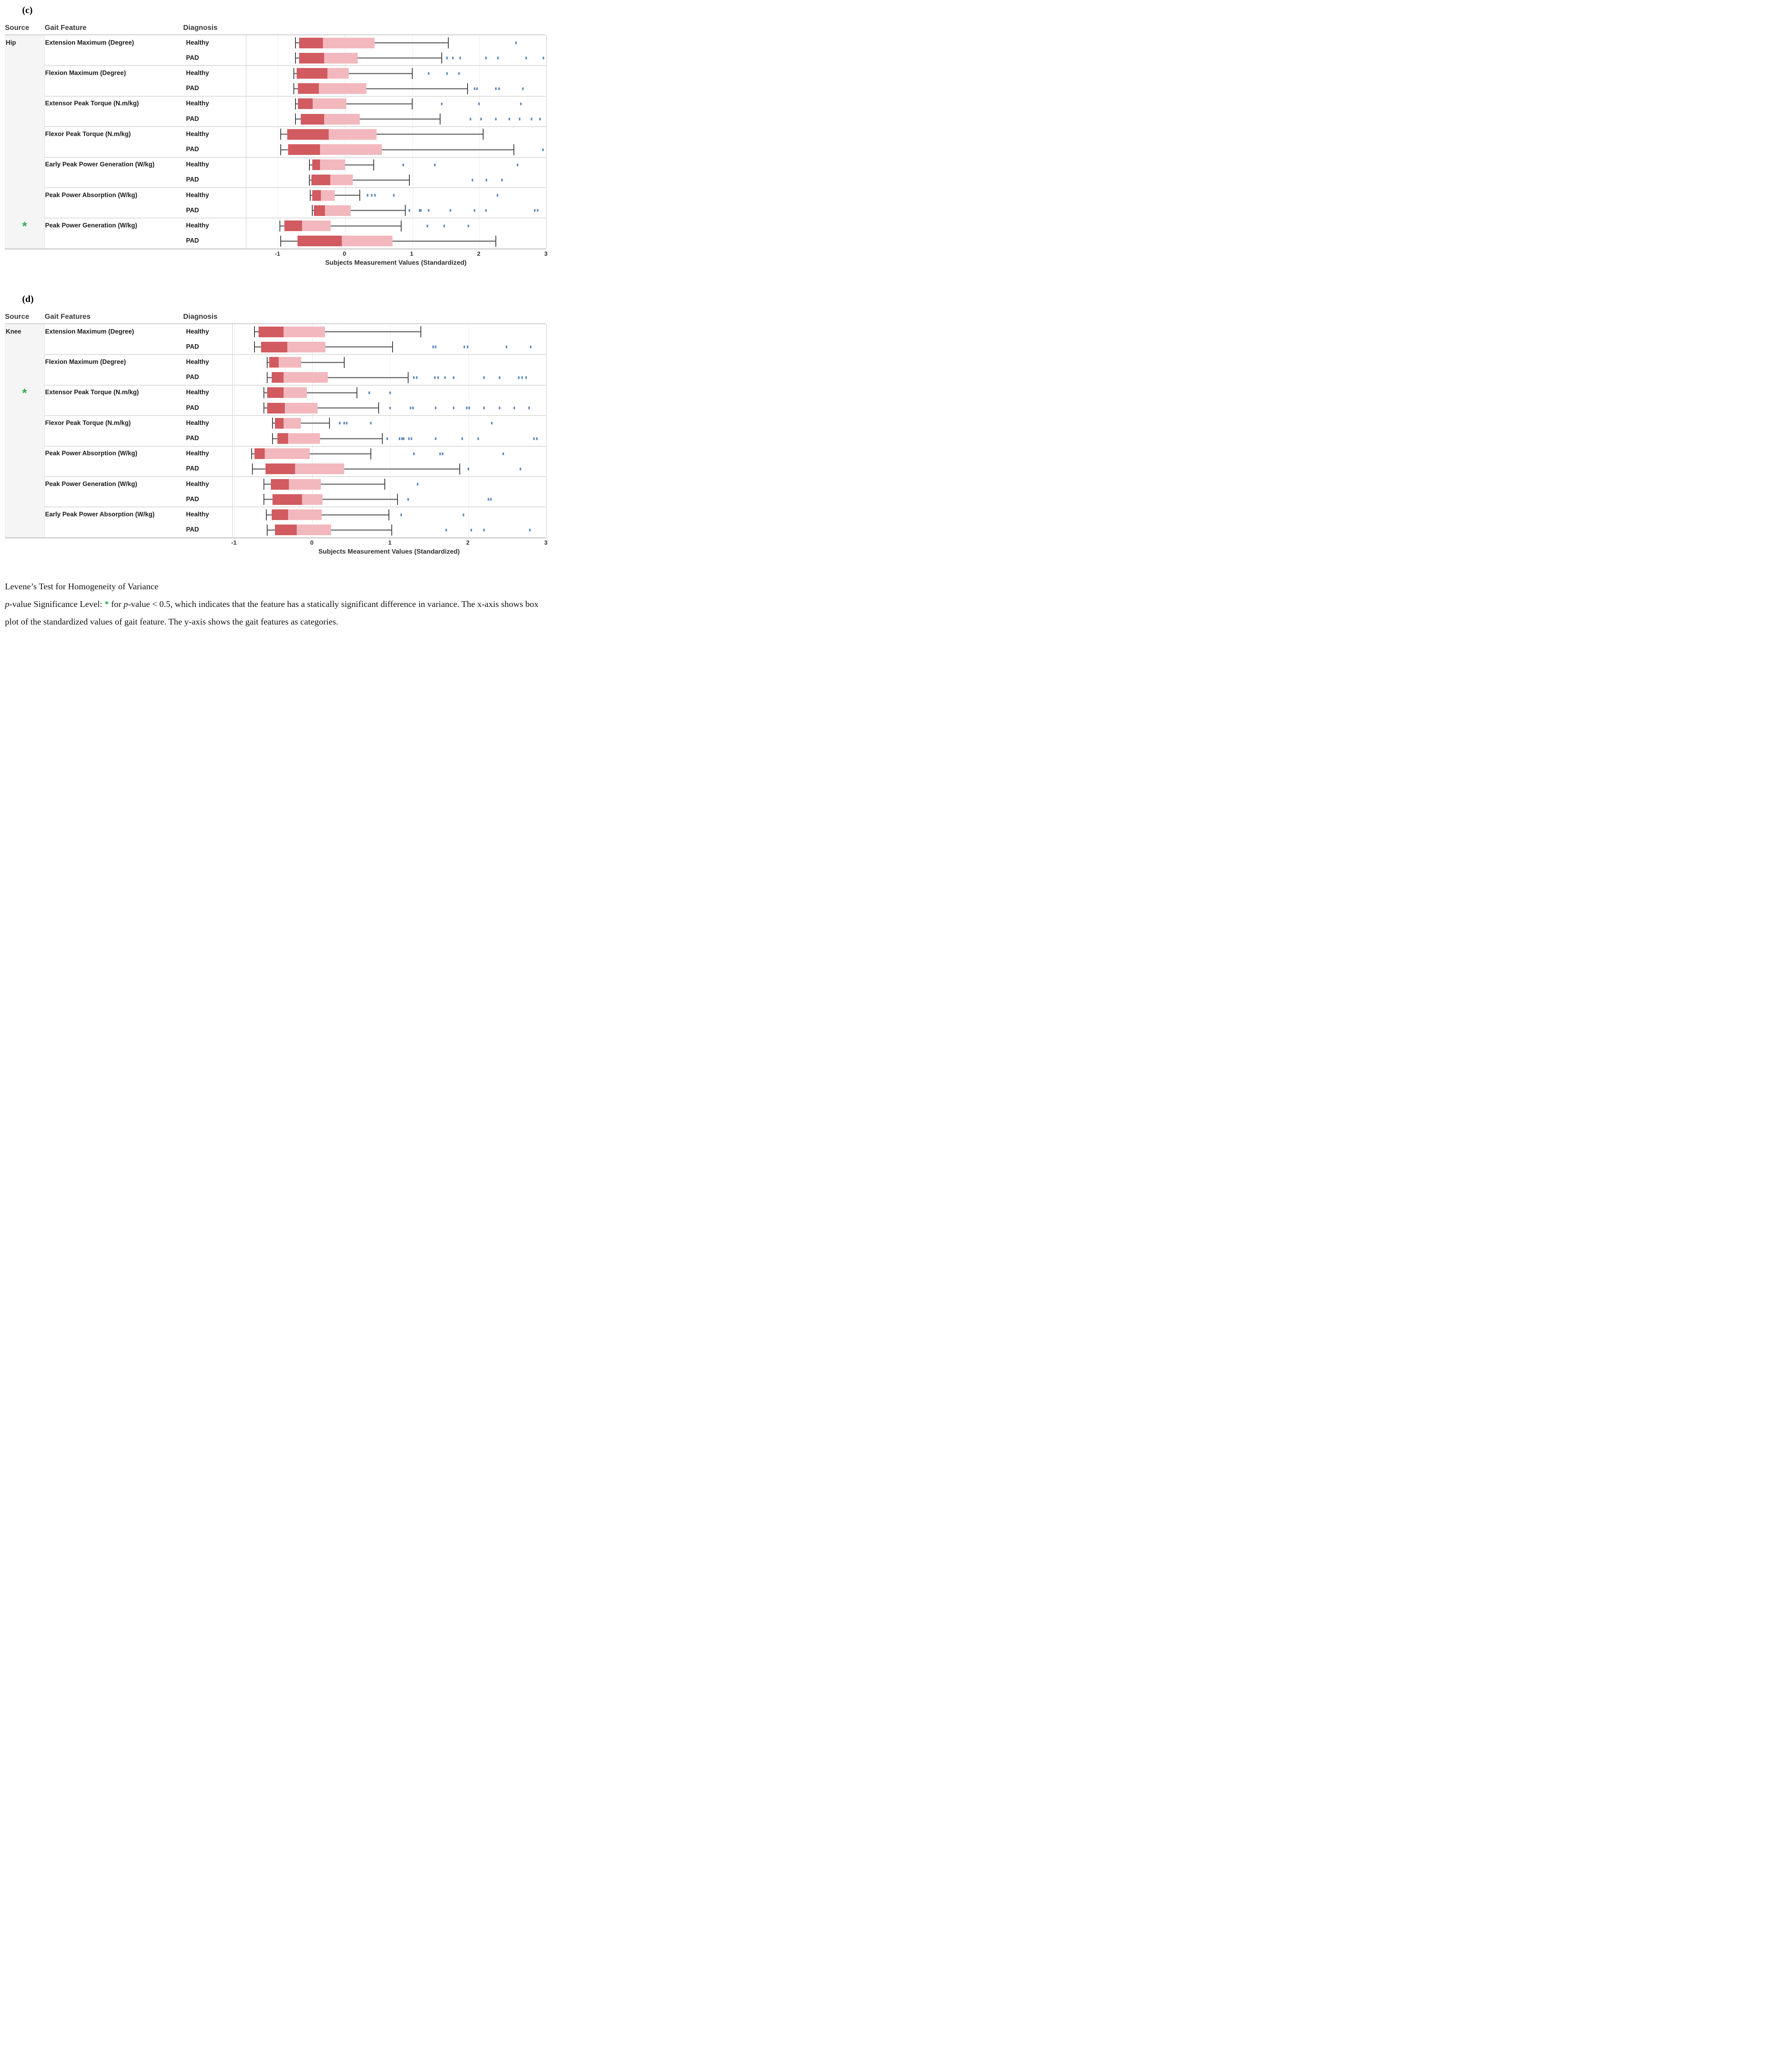 Image resolution: width=1792 pixels, height=2049 pixels. Describe the element at coordinates (85, 362) in the screenshot. I see `feature-label: Flexion Maximum (Degree)` at that location.